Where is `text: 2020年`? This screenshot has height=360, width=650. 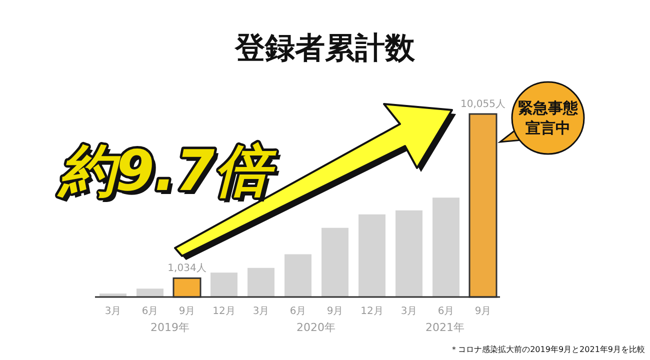
text: 2020年 is located at coordinates (316, 327).